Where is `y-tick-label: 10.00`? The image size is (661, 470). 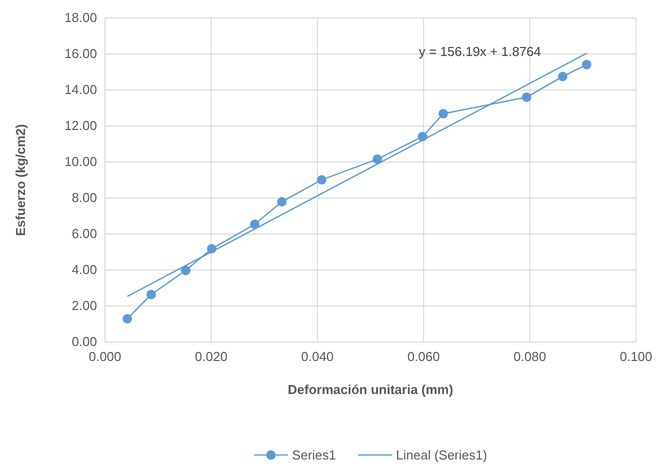
y-tick-label: 10.00 is located at coordinates (80, 162).